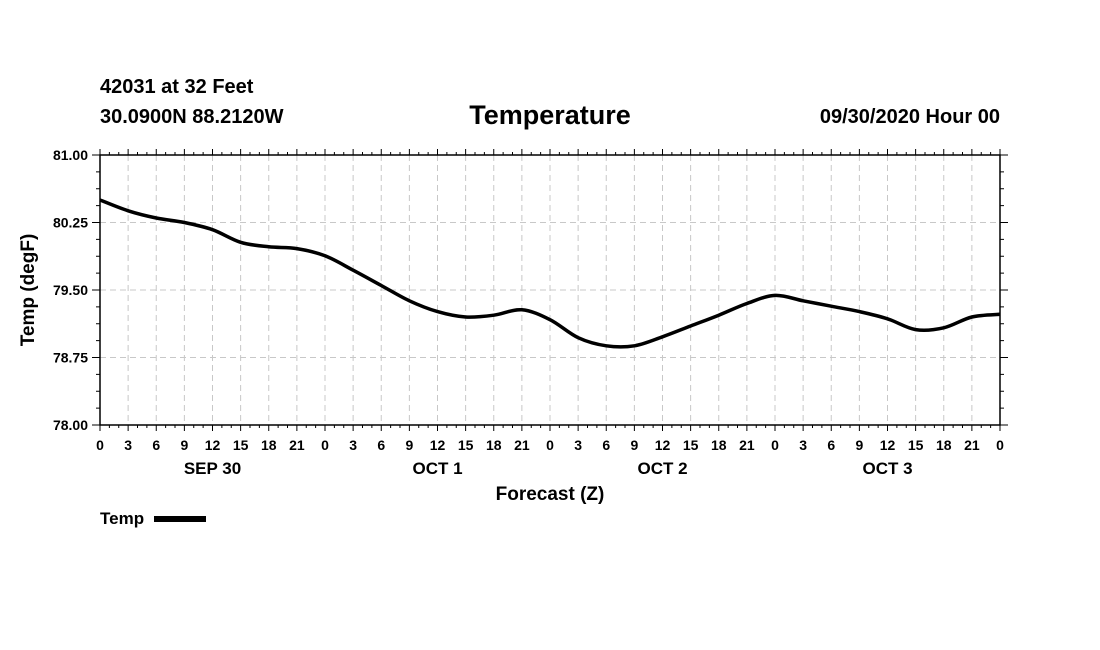 The image size is (1100, 650). Describe the element at coordinates (70, 290) in the screenshot. I see `y-tick-label: 79.50` at that location.